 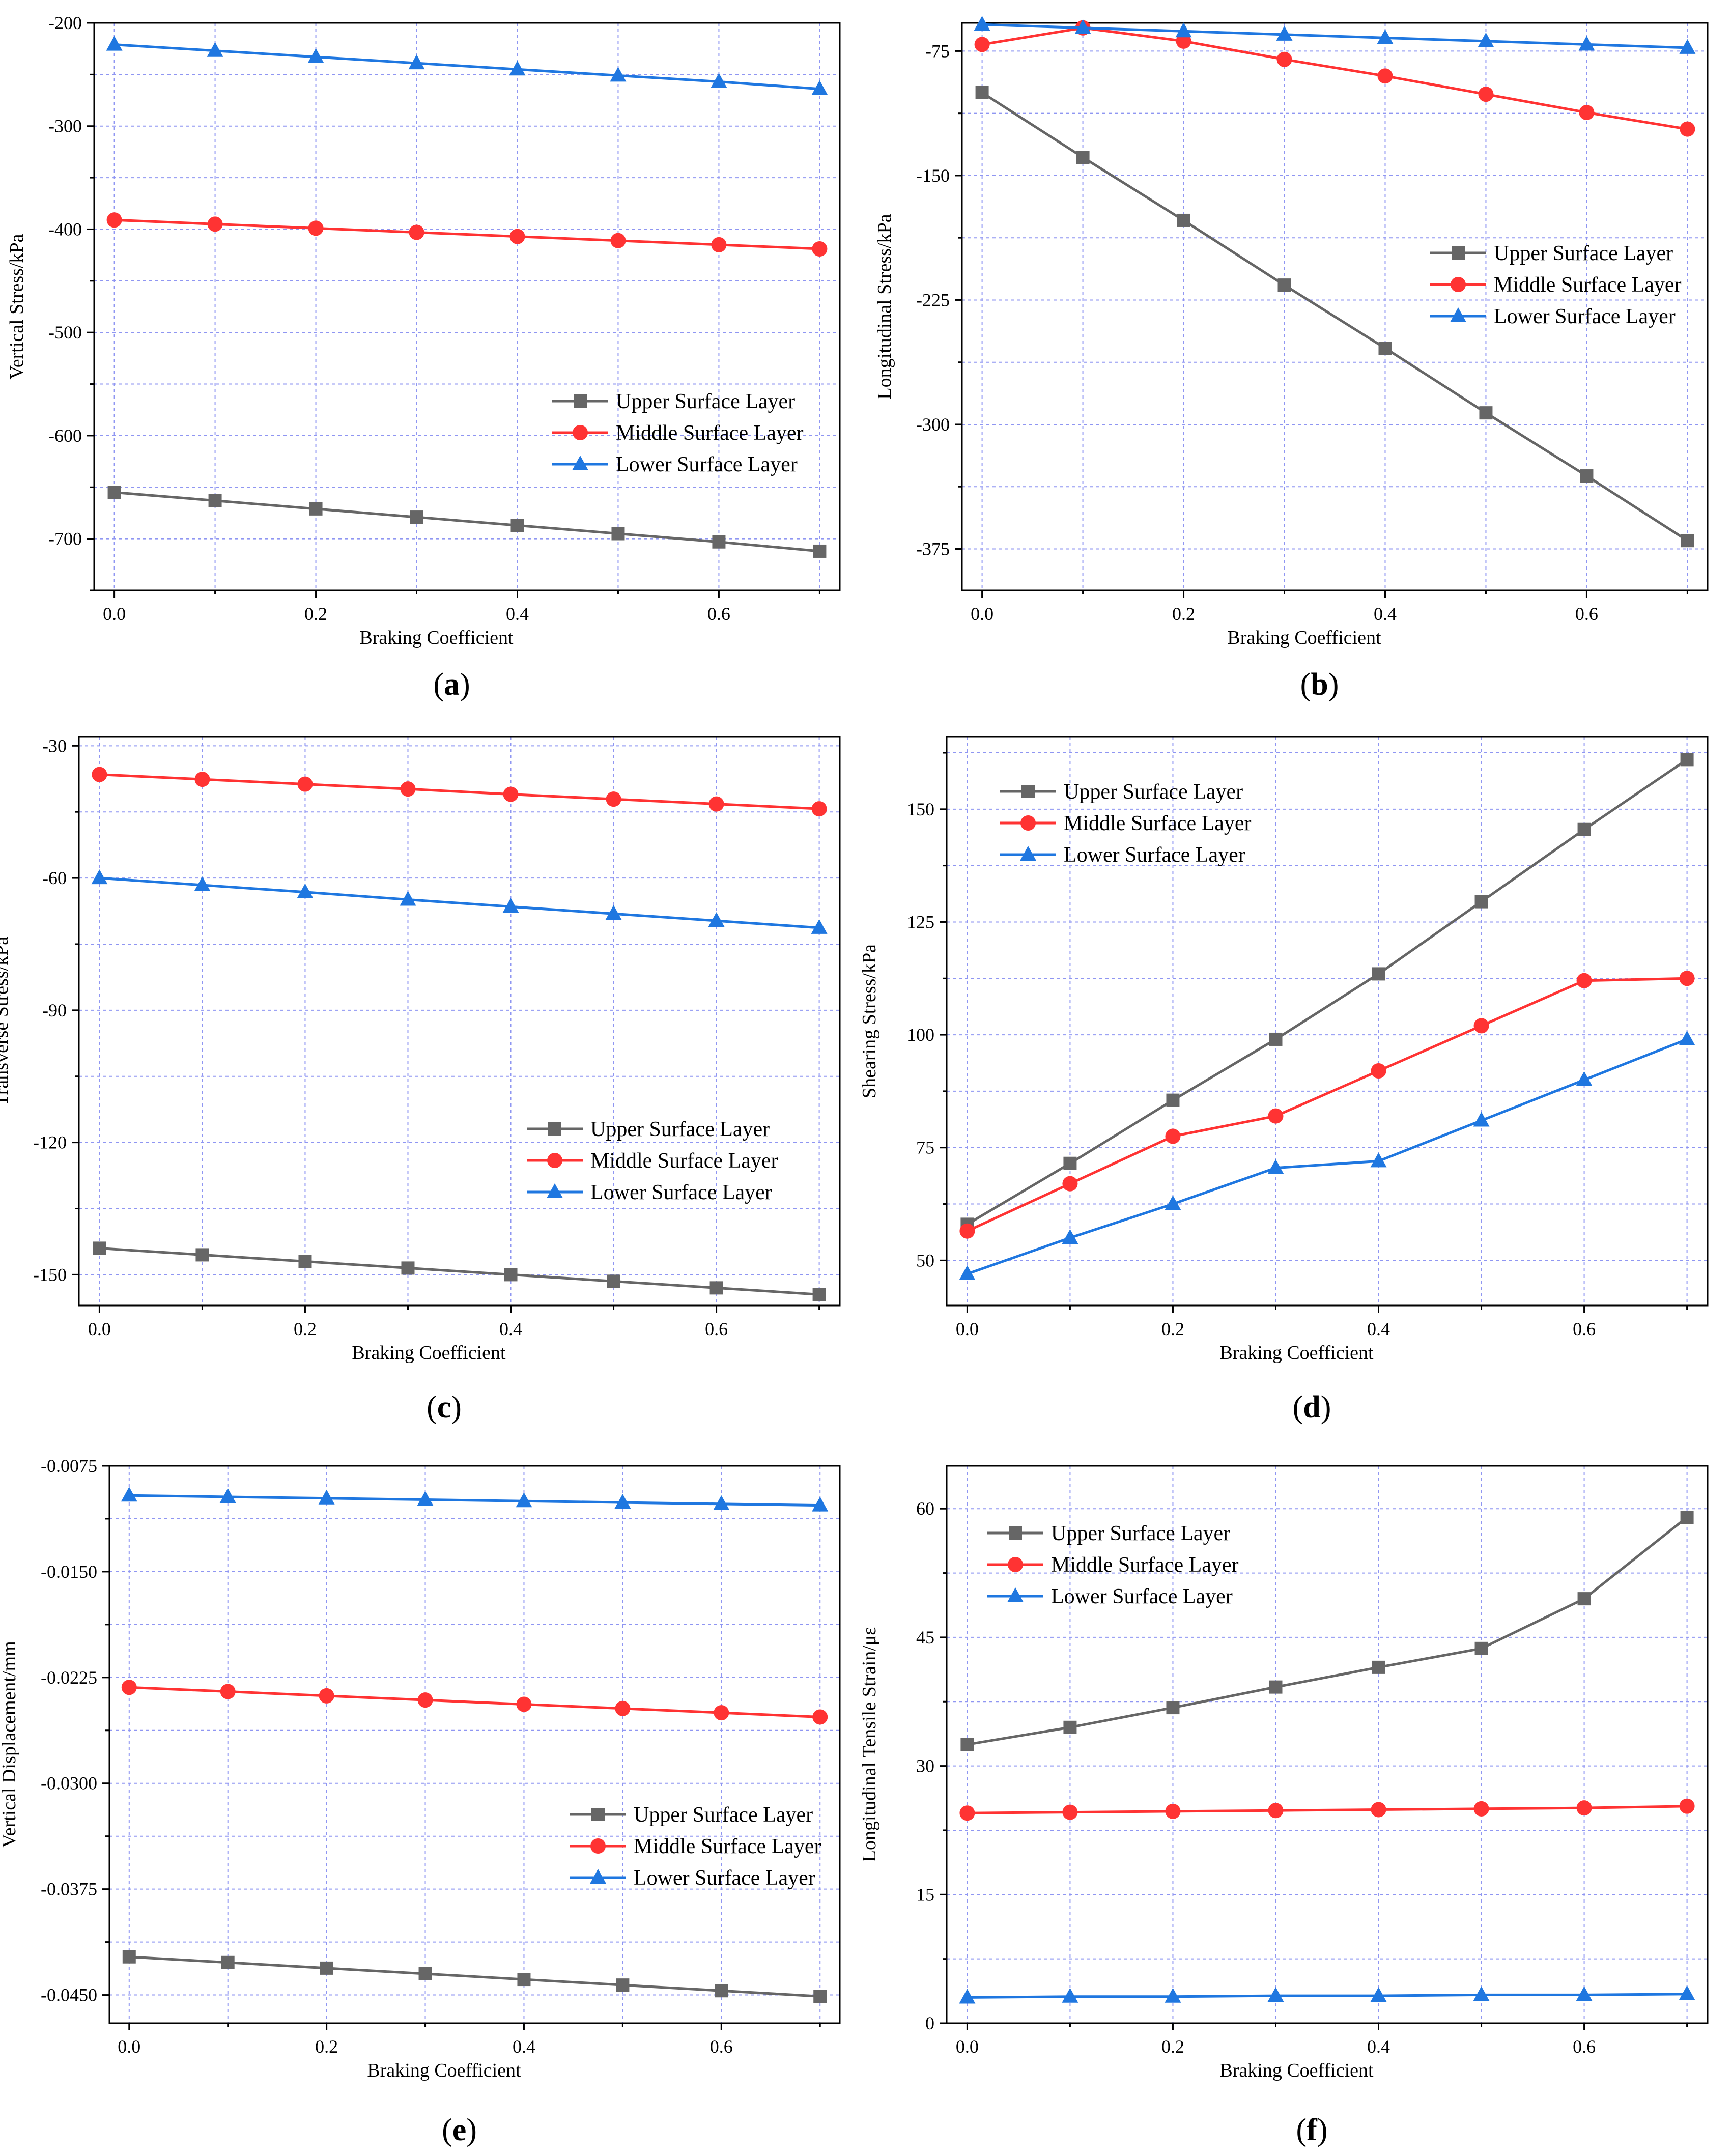 What do you see at coordinates (937, 51) in the screenshot?
I see `y-tick-label: -75` at bounding box center [937, 51].